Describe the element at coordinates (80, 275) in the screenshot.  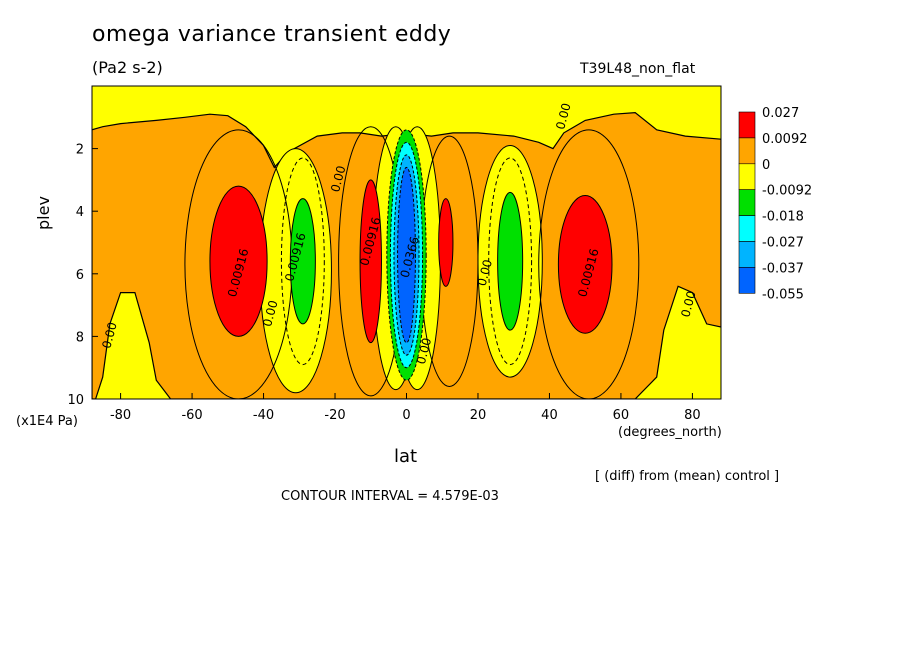
I see `y-tick-label: 6` at that location.